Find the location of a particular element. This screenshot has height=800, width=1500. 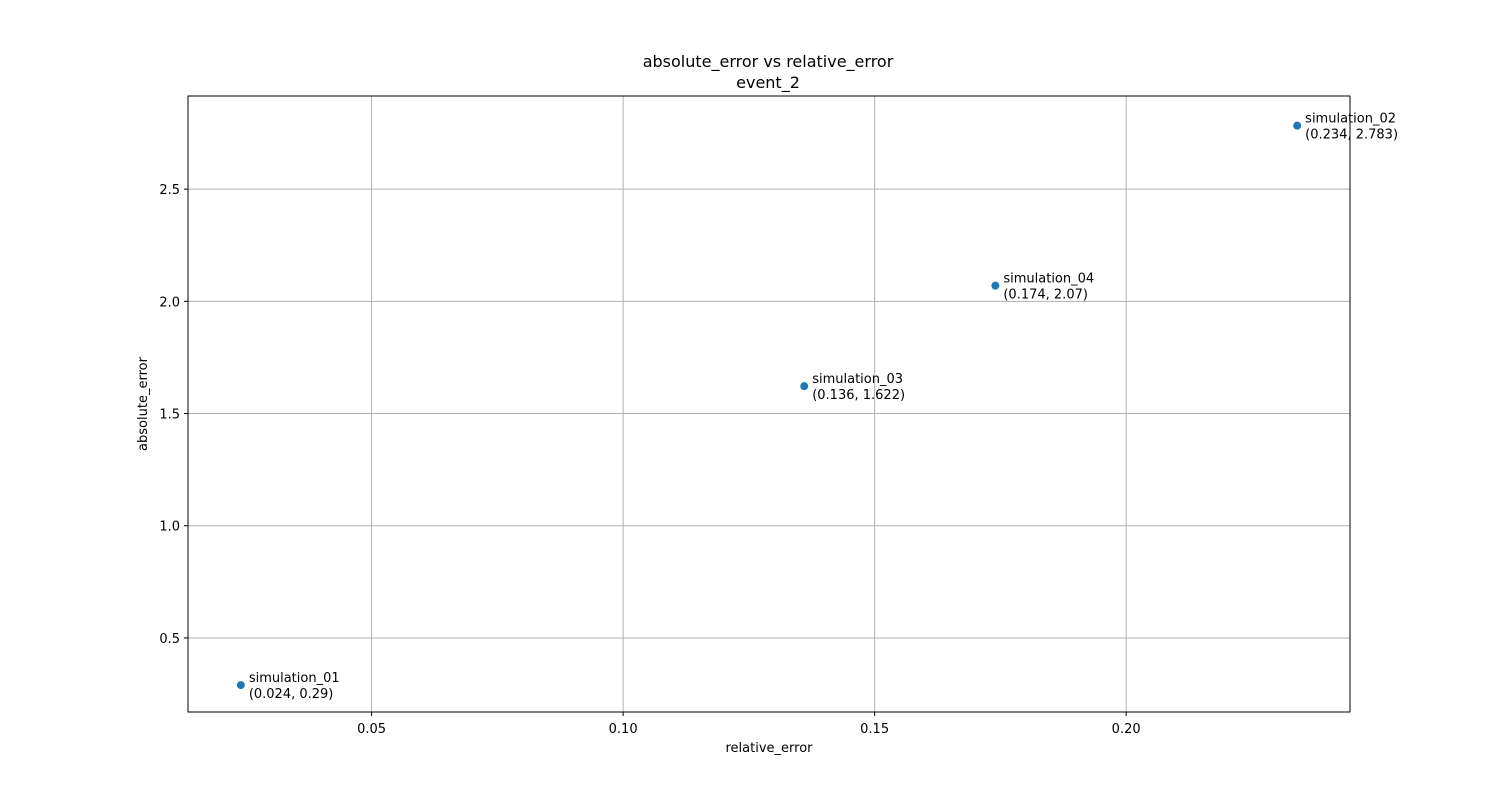

x-tick-label: 0.20 is located at coordinates (1126, 729).